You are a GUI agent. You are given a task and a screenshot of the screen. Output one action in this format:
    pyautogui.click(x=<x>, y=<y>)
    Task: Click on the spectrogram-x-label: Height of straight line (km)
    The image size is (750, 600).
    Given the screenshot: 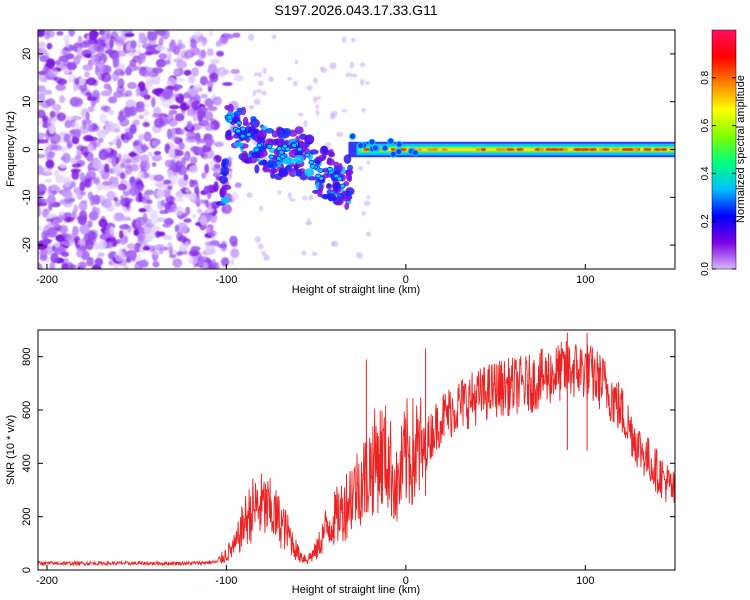 What is the action you would take?
    pyautogui.click(x=356, y=290)
    